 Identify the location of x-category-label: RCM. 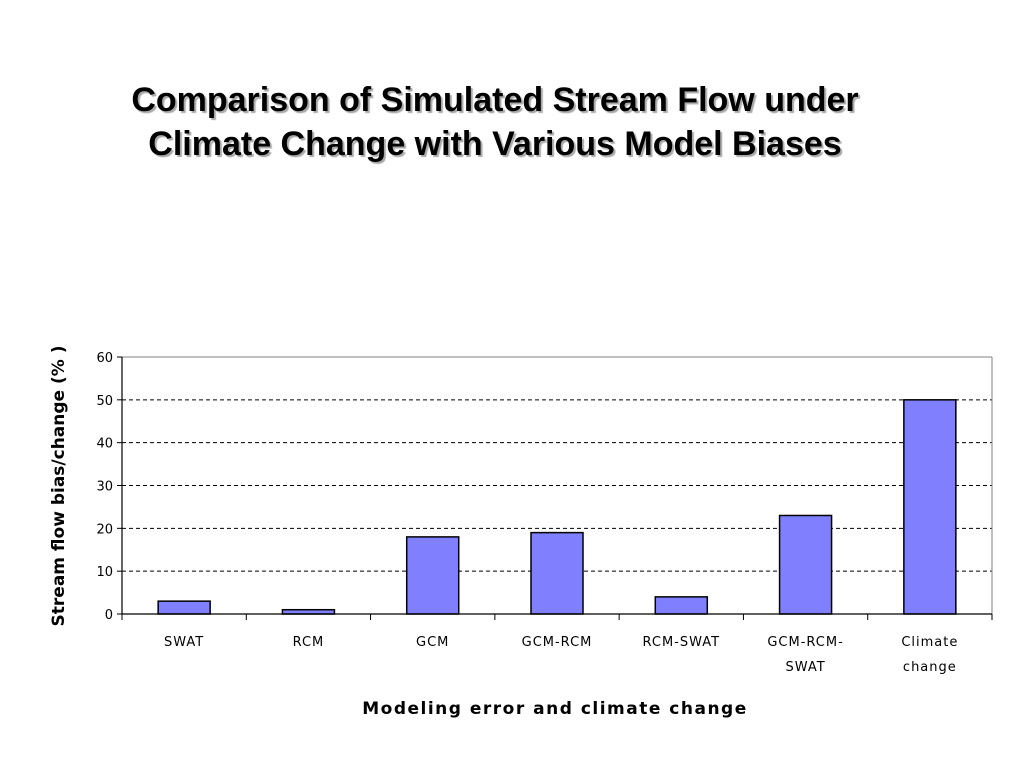
(309, 642).